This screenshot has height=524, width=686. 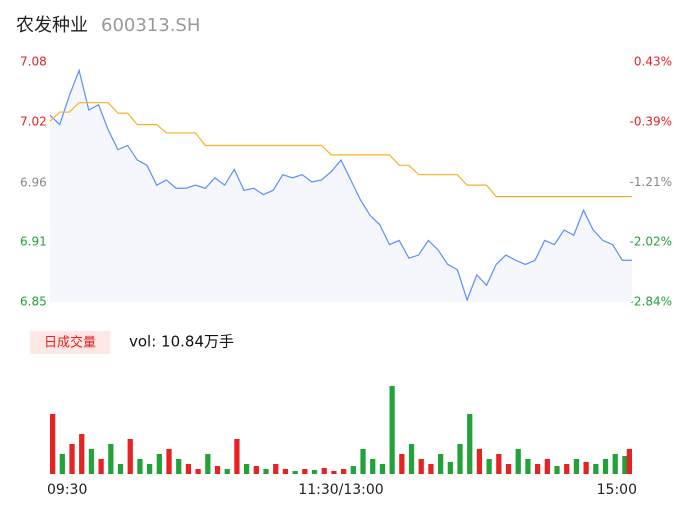 What do you see at coordinates (651, 122) in the screenshot?
I see `y2-tick-label: -0.39%` at bounding box center [651, 122].